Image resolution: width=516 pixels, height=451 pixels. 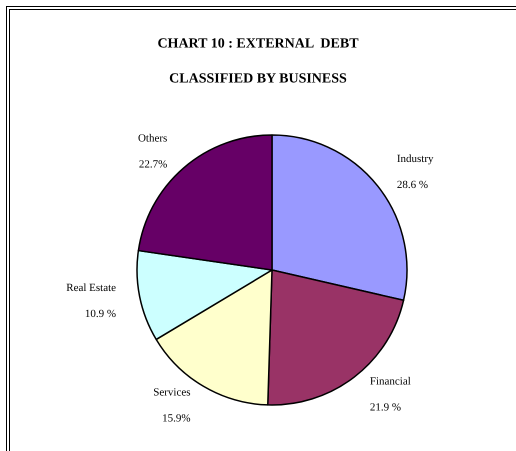 I want to click on chart-subtitle: CLASSIFIED BY BUSINESS, so click(x=258, y=79).